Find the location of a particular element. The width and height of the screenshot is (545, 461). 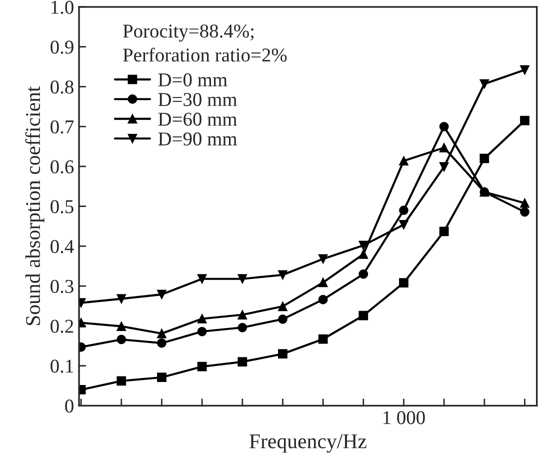

annotation: Porocity=88.4%; is located at coordinates (188, 33).